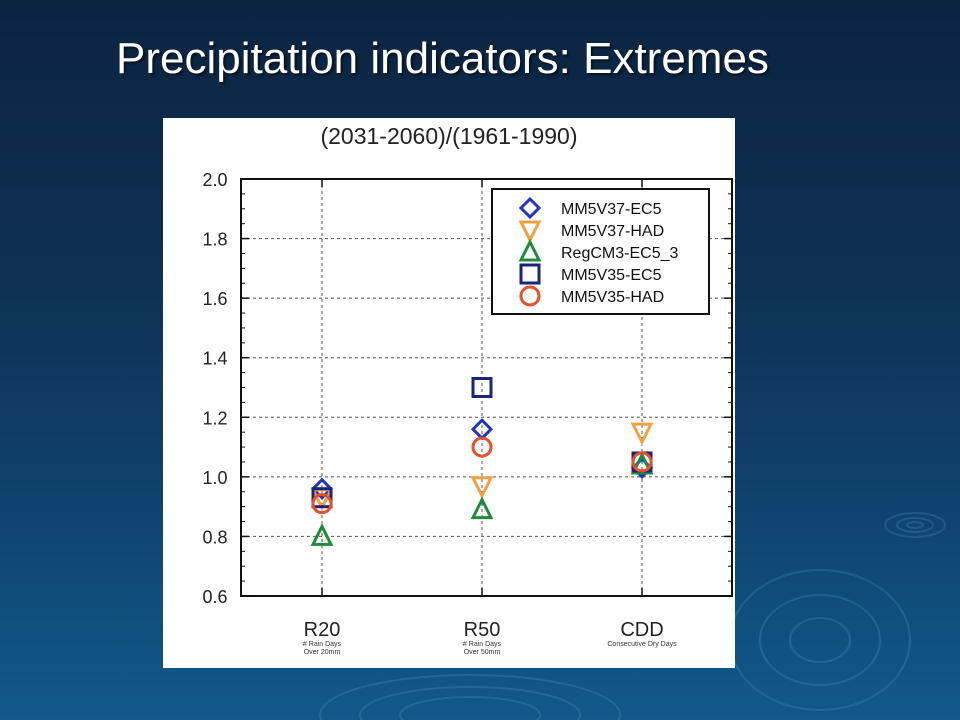  What do you see at coordinates (214, 359) in the screenshot?
I see `y-tick-label: 1.4` at bounding box center [214, 359].